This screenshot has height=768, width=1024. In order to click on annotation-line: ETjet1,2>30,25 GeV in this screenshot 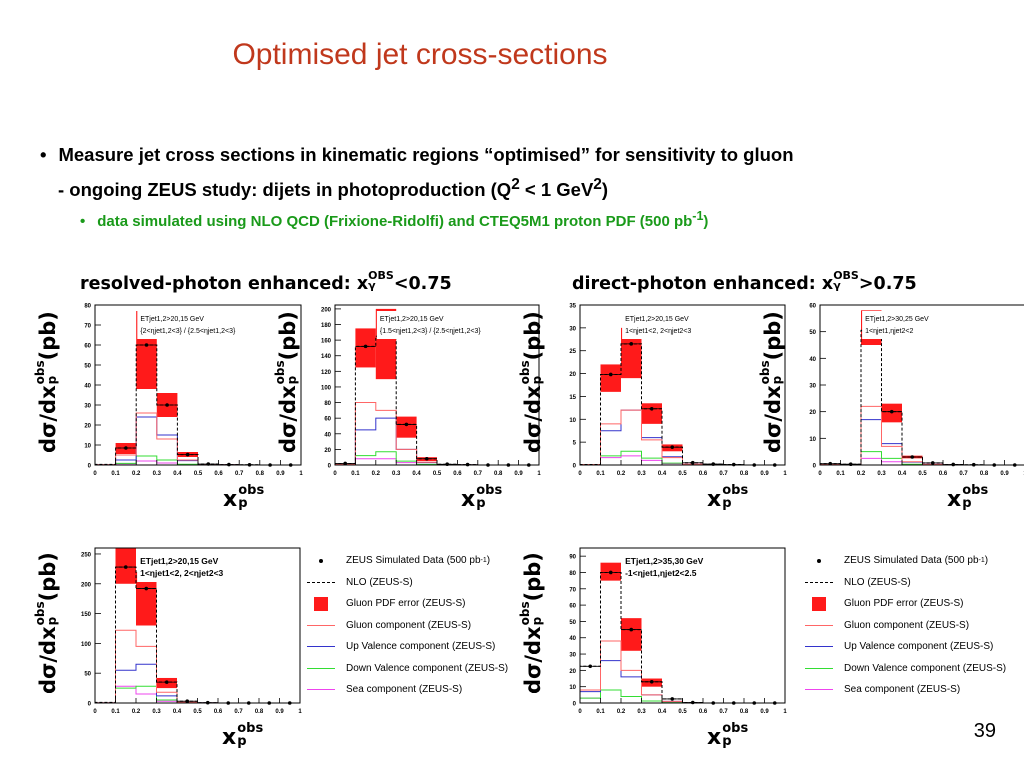, I will do `click(897, 319)`.